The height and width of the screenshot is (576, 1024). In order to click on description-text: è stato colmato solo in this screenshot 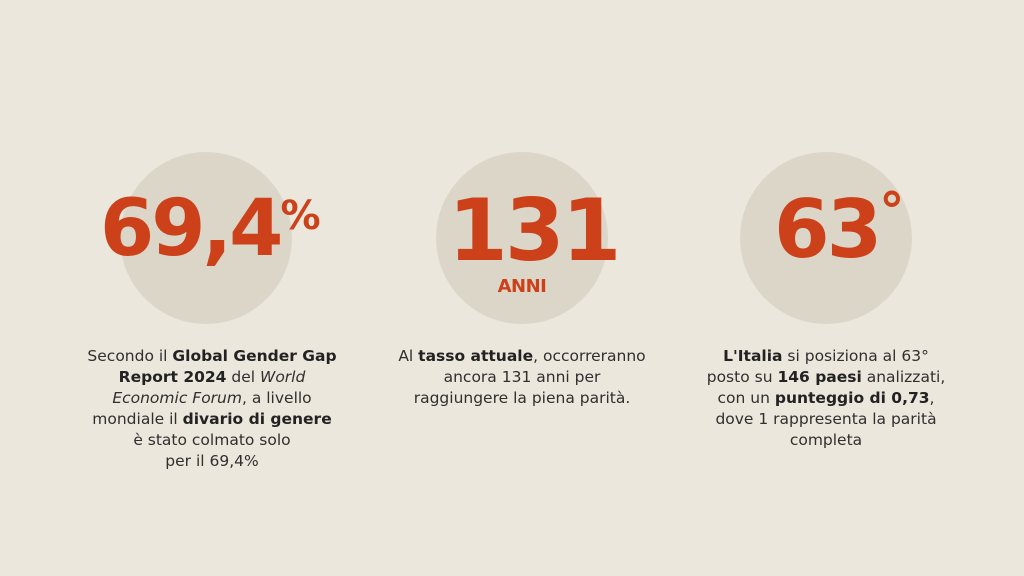, I will do `click(212, 440)`.